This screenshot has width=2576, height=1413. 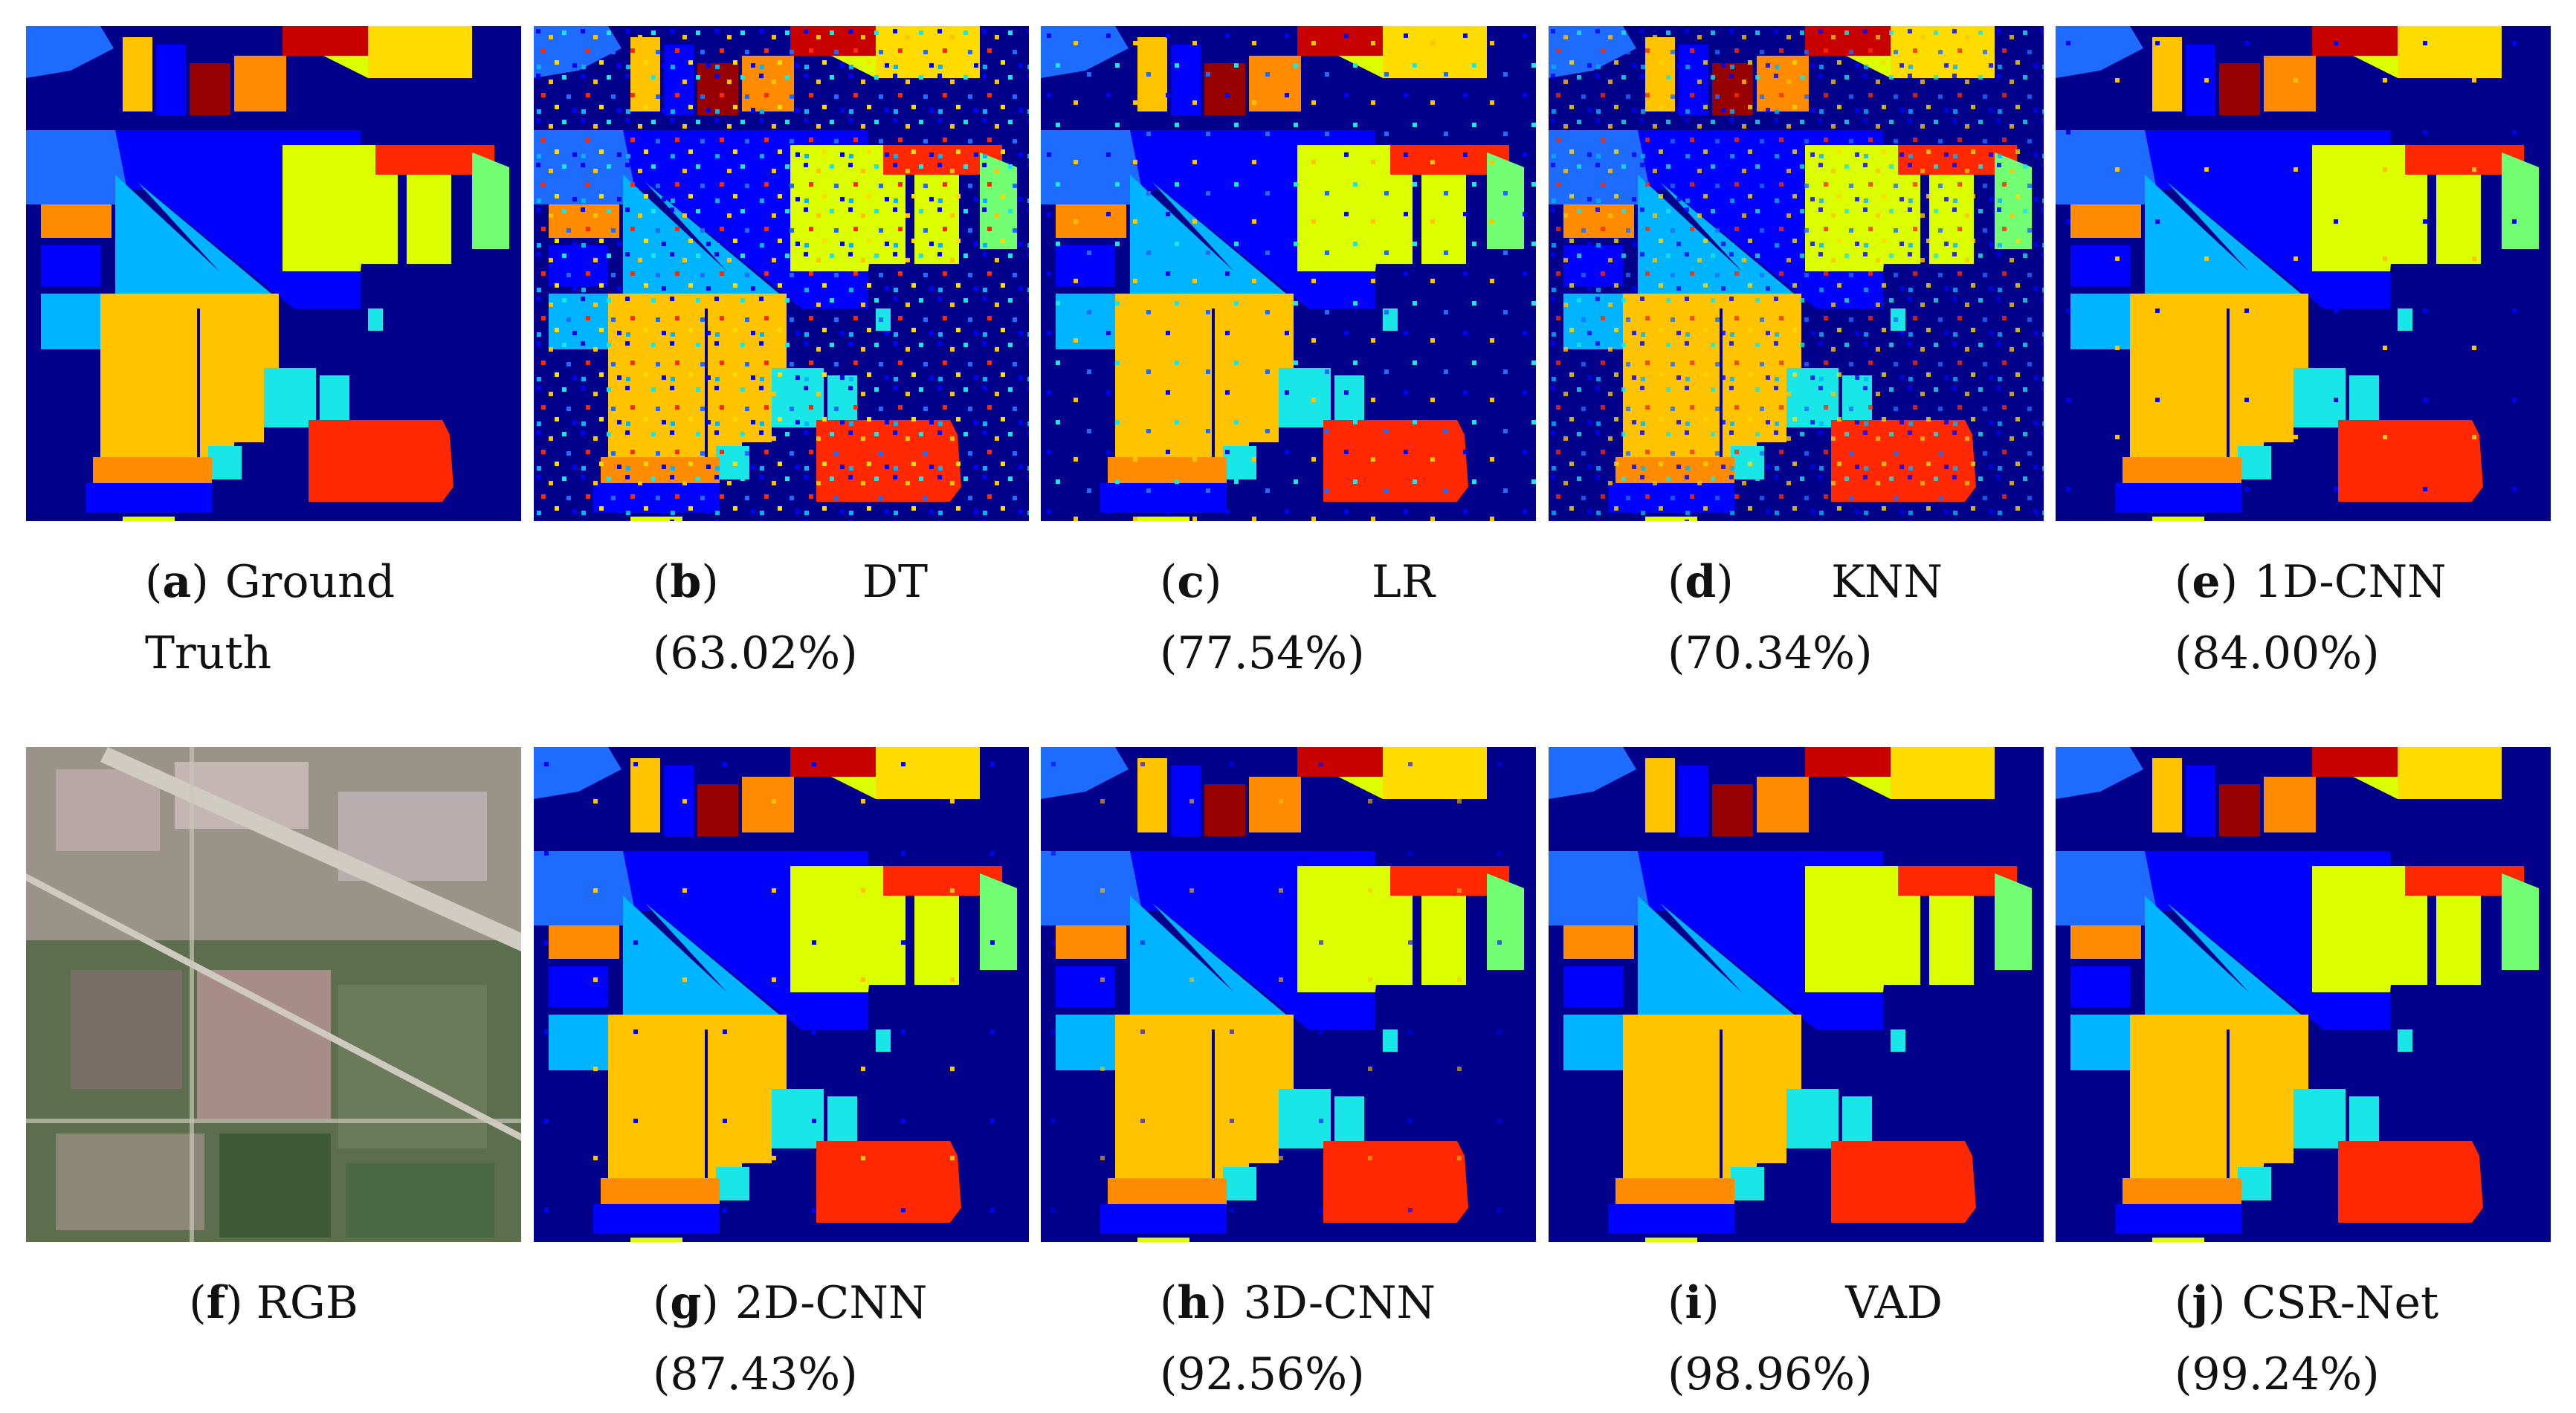 I want to click on caption-method: DT, so click(x=895, y=582).